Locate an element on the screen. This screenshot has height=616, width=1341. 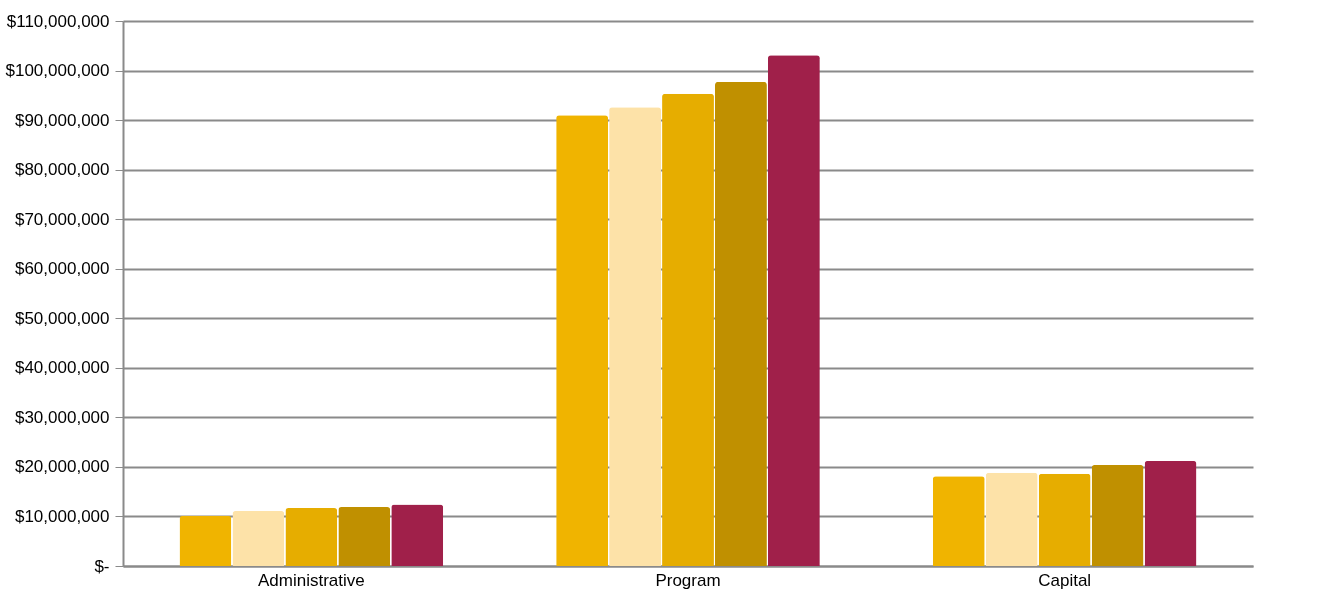
y-tick-label: $70,000,000 is located at coordinates (62, 219).